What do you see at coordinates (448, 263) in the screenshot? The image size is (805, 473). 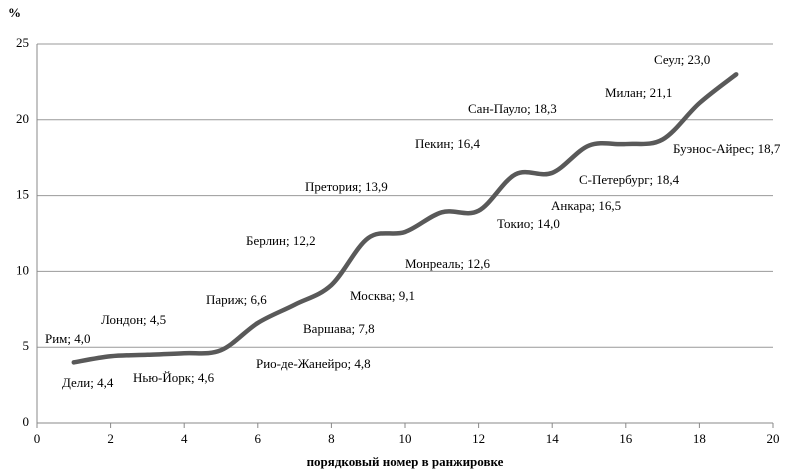 I see `data-label: Монреаль; 12,6` at bounding box center [448, 263].